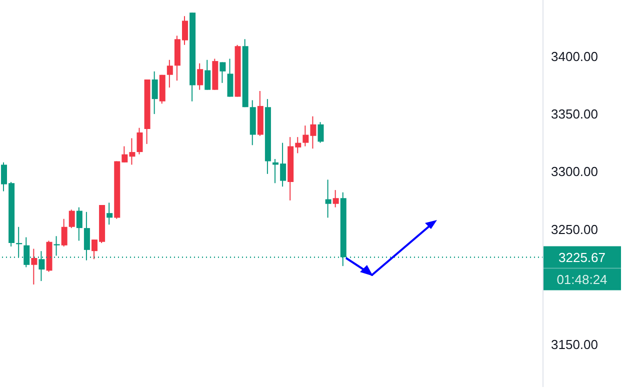  I want to click on y-tick-label: 3150.00, so click(574, 344).